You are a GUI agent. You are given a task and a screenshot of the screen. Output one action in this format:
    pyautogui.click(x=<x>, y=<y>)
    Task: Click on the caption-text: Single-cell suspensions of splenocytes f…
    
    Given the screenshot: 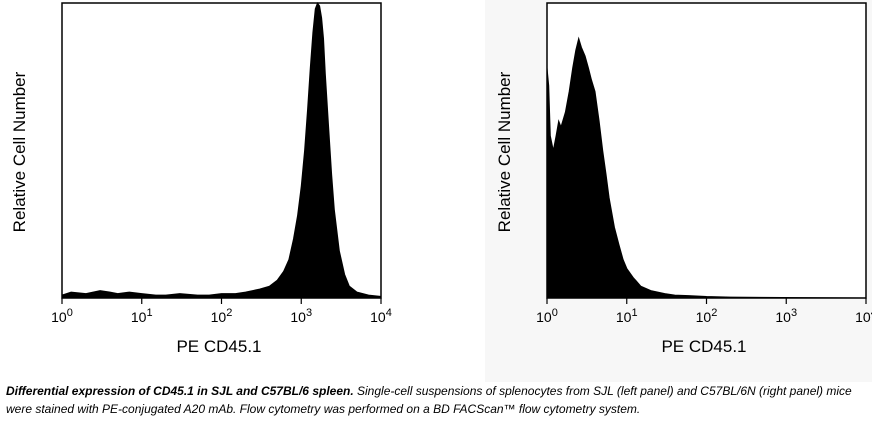 What is the action you would take?
    pyautogui.click(x=429, y=400)
    